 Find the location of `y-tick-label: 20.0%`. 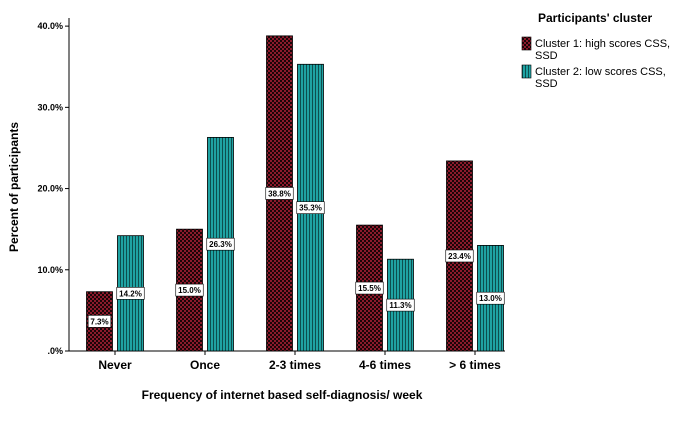

y-tick-label: 20.0% is located at coordinates (50, 189).